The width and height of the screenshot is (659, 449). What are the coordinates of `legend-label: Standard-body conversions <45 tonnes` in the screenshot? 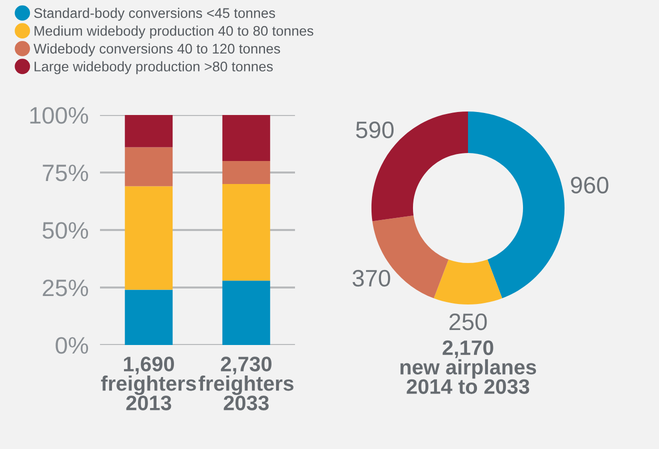 It's located at (155, 14).